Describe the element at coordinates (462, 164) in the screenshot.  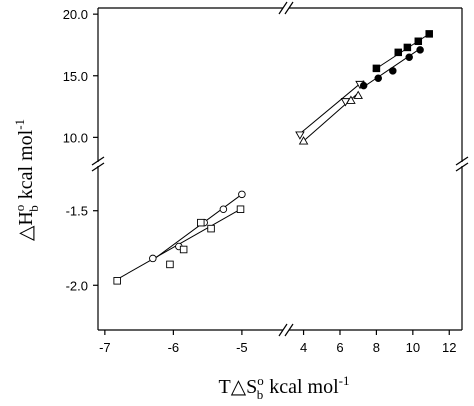
I see `y-break-right` at that location.